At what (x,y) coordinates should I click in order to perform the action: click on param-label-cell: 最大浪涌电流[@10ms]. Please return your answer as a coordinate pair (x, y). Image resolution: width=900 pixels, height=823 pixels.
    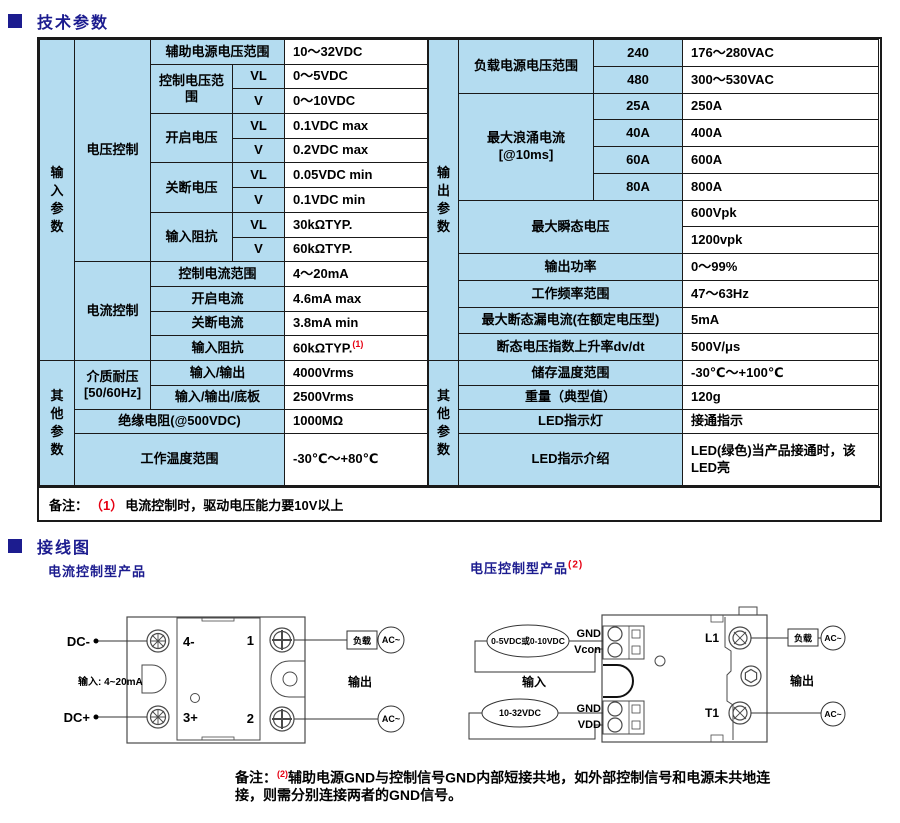
    Looking at the image, I should click on (526, 146).